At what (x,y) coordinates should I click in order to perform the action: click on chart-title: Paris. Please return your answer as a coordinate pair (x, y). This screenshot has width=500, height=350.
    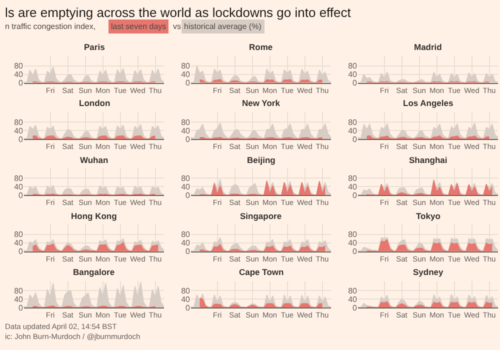
    Looking at the image, I should click on (95, 47).